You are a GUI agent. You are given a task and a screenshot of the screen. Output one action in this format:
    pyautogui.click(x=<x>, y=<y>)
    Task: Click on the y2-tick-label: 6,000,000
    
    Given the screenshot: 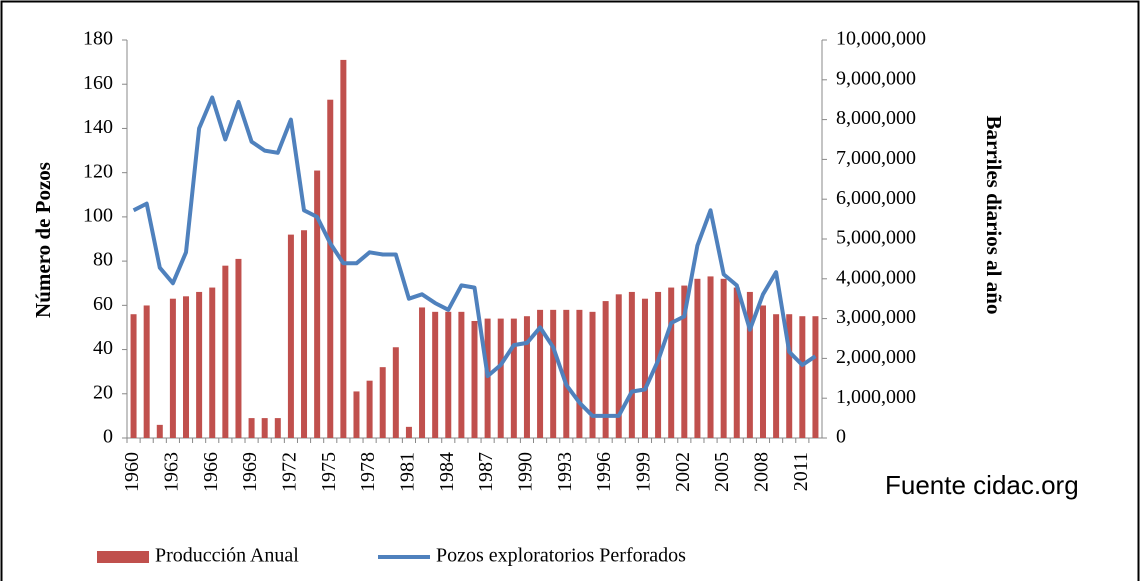 What is the action you would take?
    pyautogui.click(x=876, y=198)
    